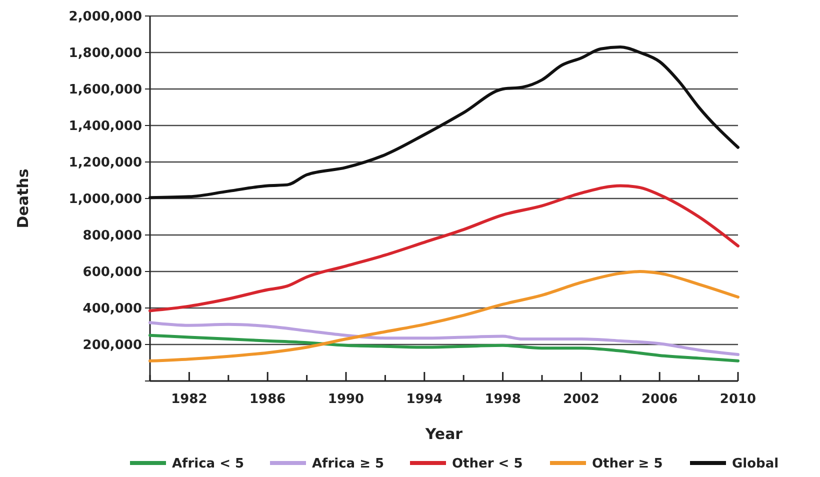 This screenshot has height=477, width=820. Describe the element at coordinates (112, 272) in the screenshot. I see `y-tick-label: 600,000` at that location.